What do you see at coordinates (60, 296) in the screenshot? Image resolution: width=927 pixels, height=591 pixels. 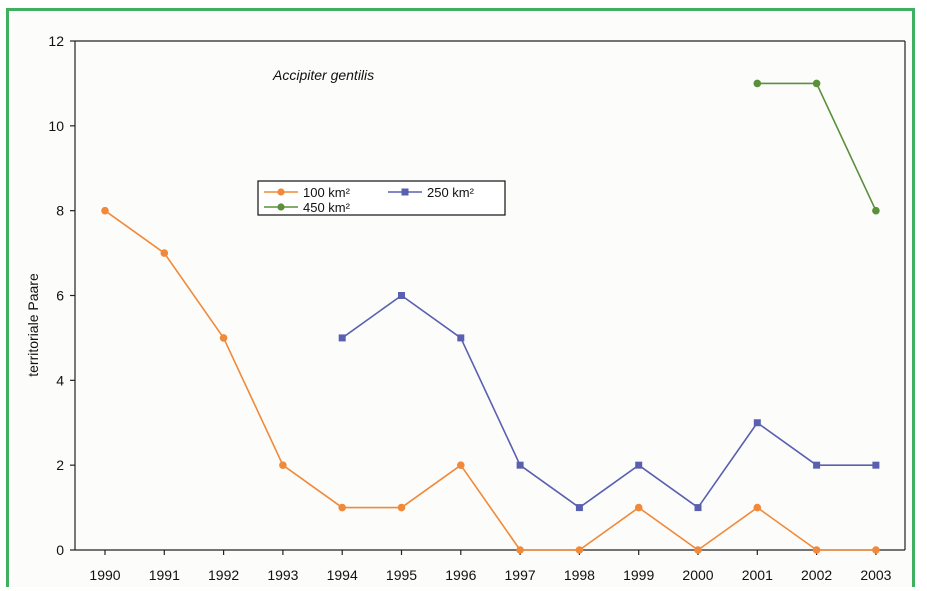 I see `y-tick-label: 6` at bounding box center [60, 296].